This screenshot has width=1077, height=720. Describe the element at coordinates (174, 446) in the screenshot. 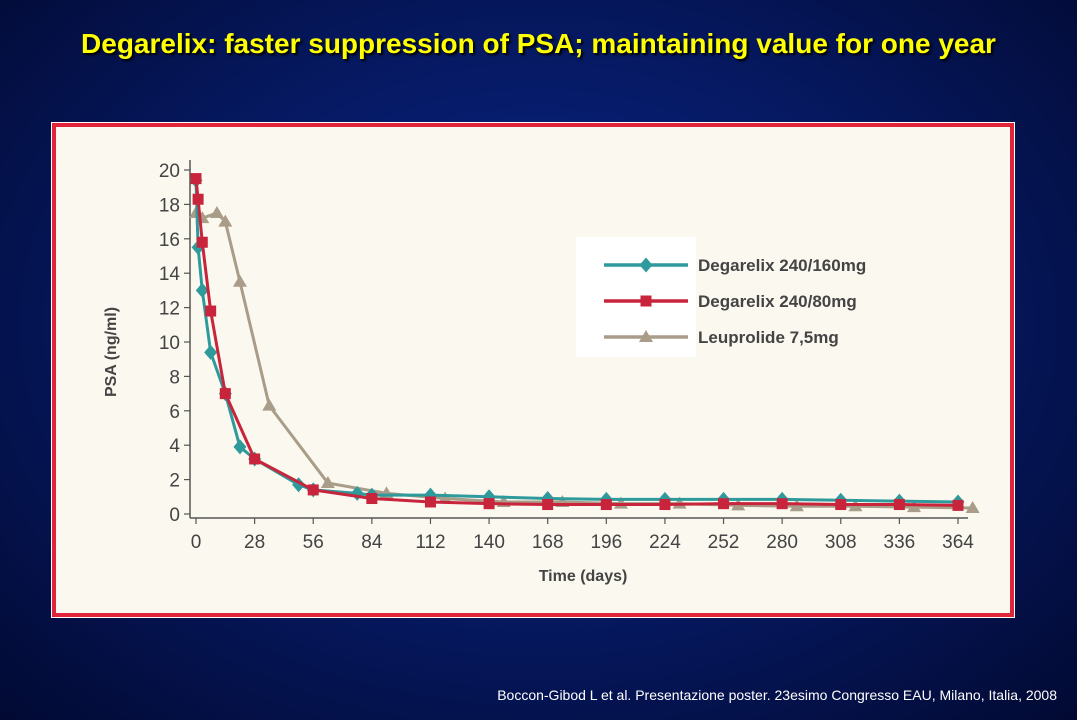

I see `y-tick-label: 4` at that location.